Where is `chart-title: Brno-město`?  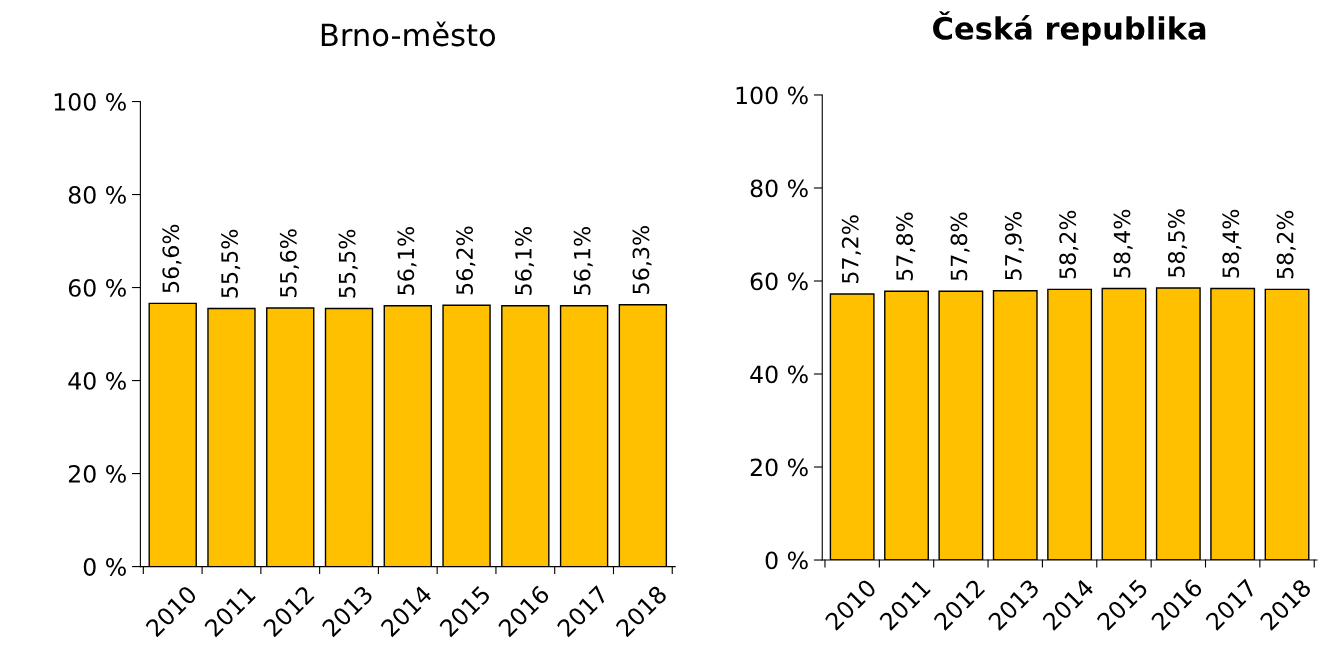
chart-title: Brno-město is located at coordinates (408, 34).